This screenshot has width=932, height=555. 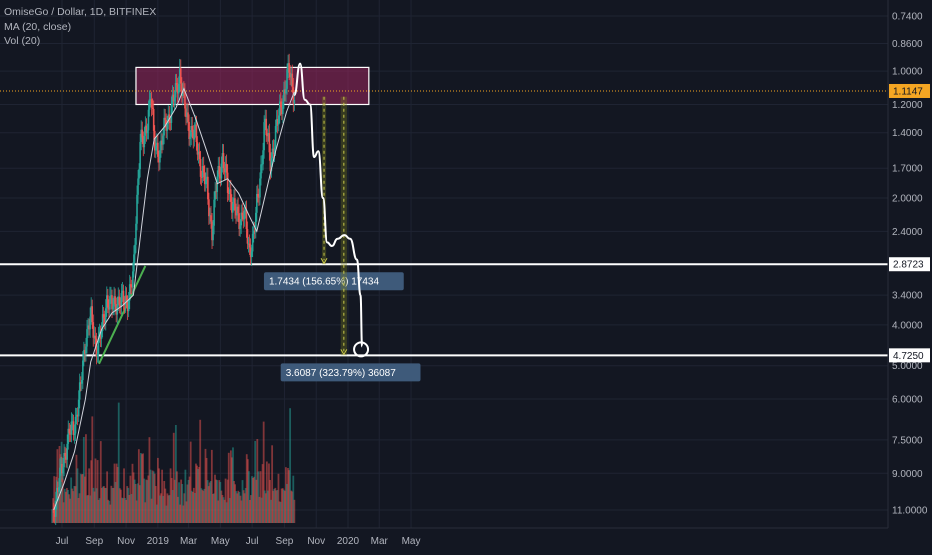 I want to click on measure-arrow-head, so click(x=324, y=261).